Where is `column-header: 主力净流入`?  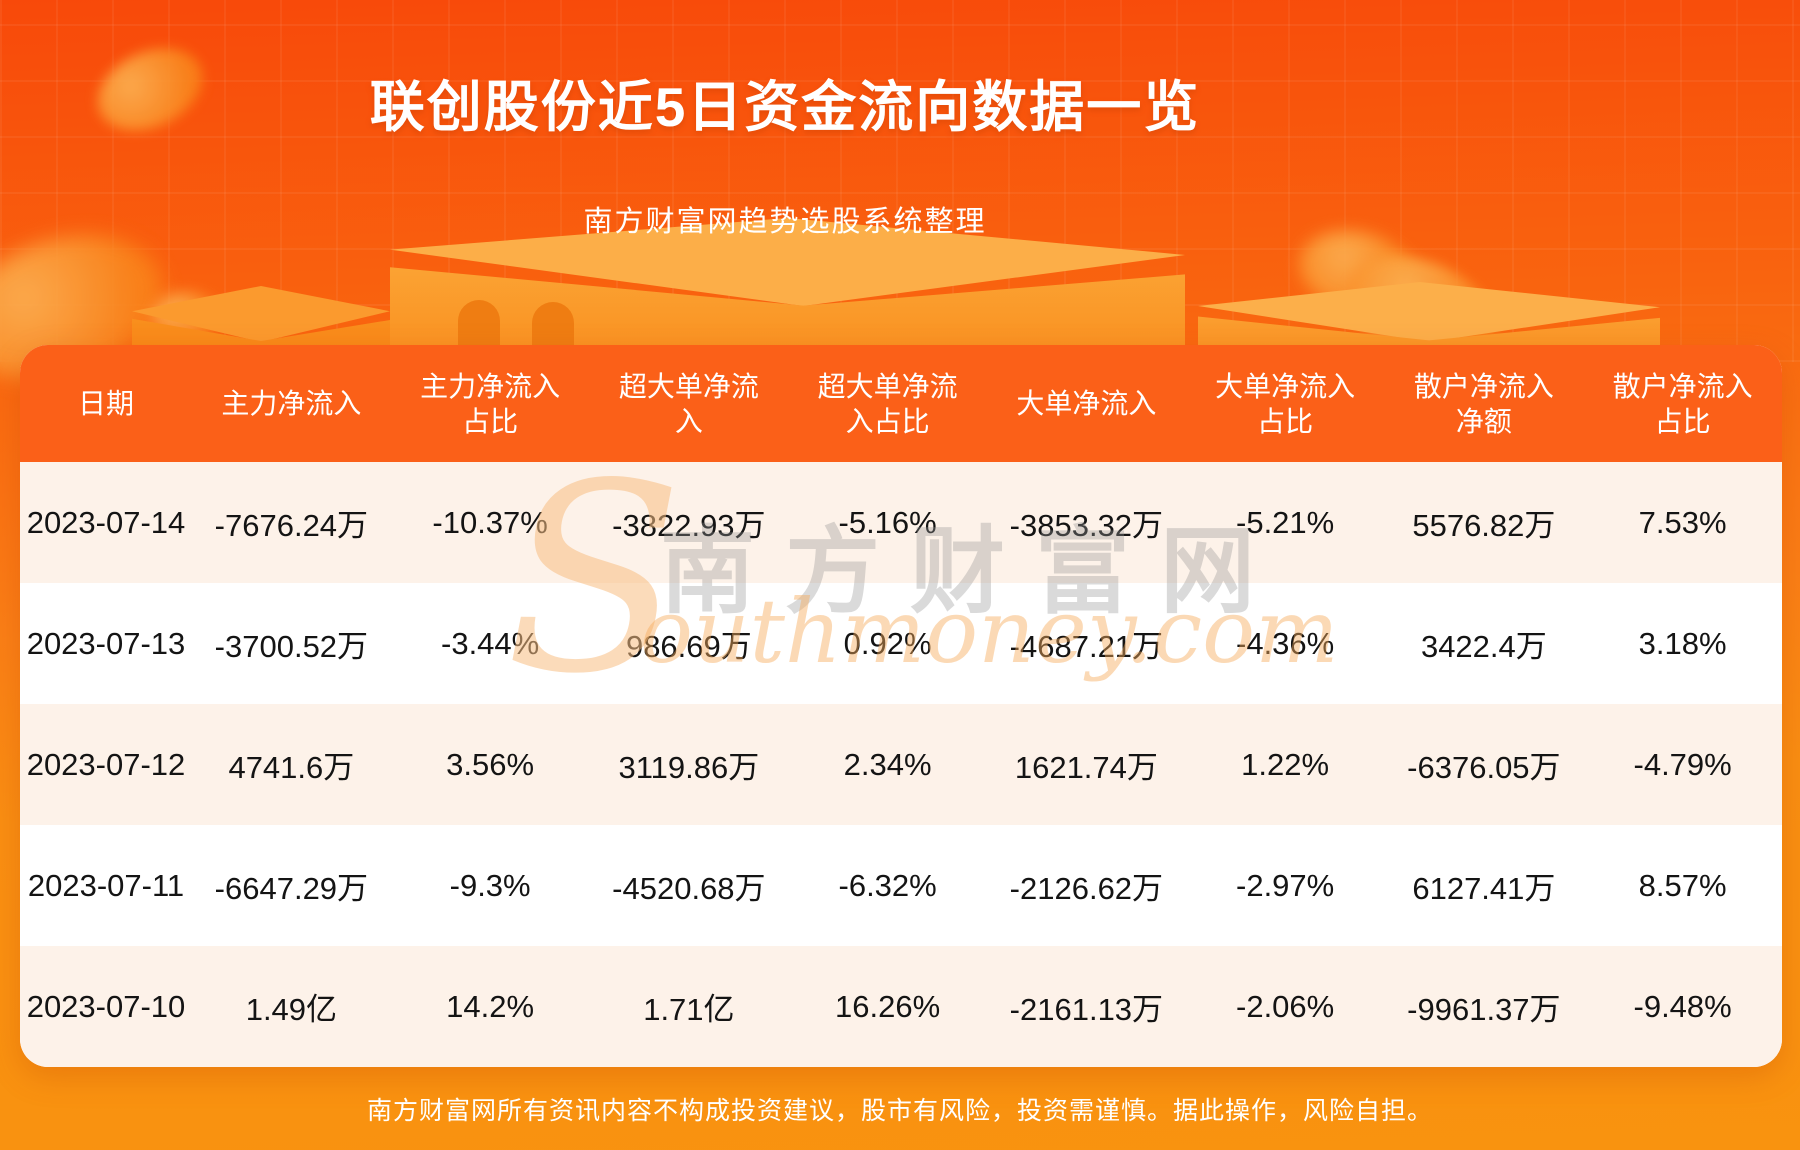
column-header: 主力净流入 is located at coordinates (291, 403).